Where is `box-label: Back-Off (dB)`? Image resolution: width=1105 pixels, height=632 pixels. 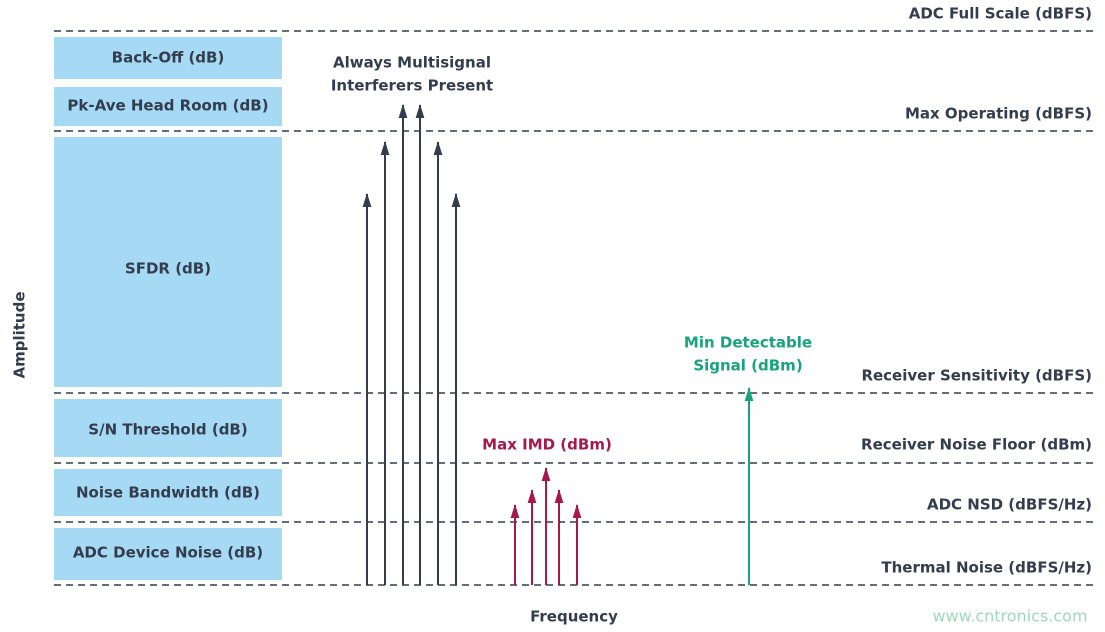
box-label: Back-Off (dB) is located at coordinates (168, 58).